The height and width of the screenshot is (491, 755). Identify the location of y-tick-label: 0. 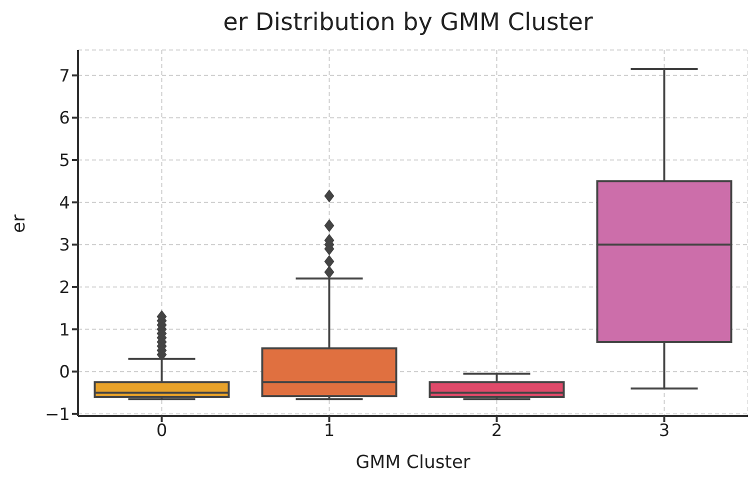
(64, 372).